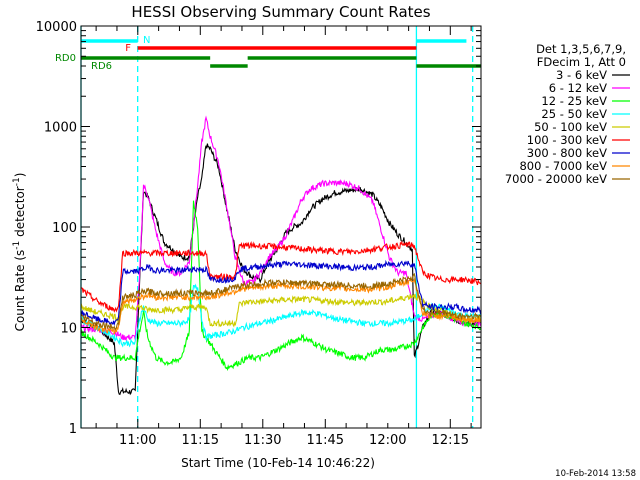 This screenshot has height=480, width=640. I want to click on legend-entry-label: 6 - 12 keV, so click(578, 88).